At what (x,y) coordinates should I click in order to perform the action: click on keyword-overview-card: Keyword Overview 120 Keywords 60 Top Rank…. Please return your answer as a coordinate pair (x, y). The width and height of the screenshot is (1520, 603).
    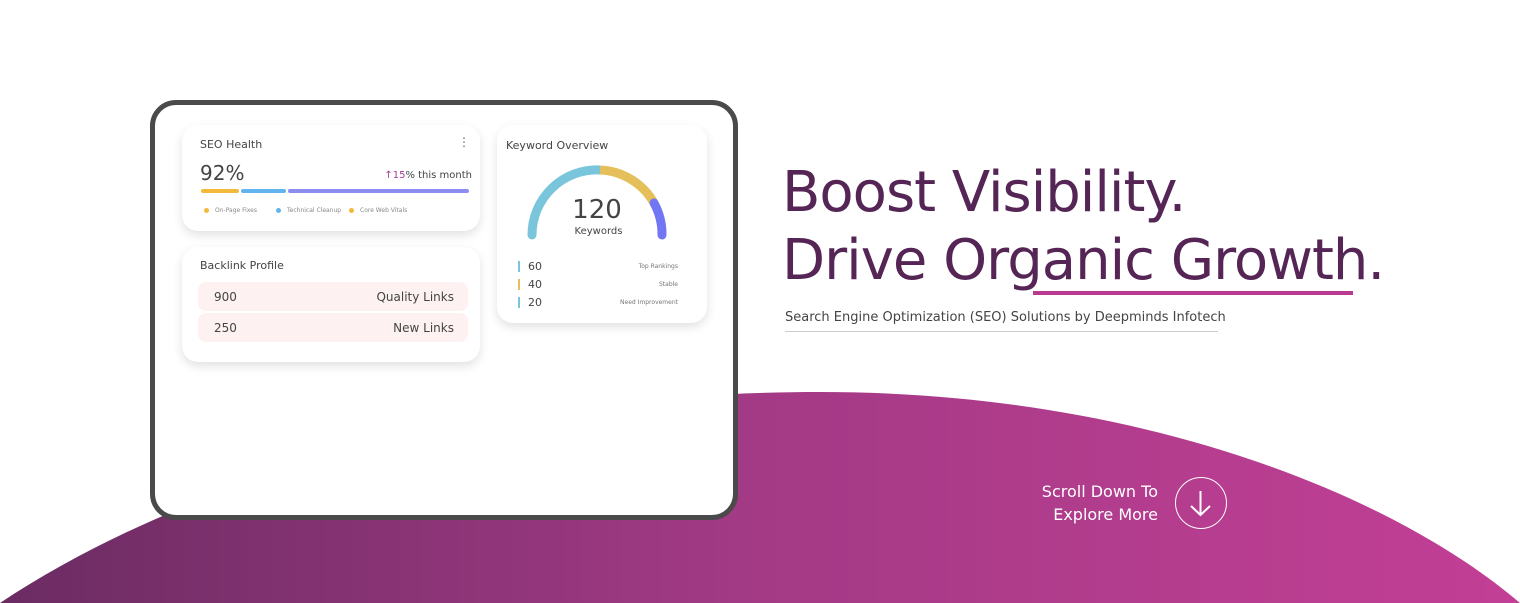
    Looking at the image, I should click on (602, 224).